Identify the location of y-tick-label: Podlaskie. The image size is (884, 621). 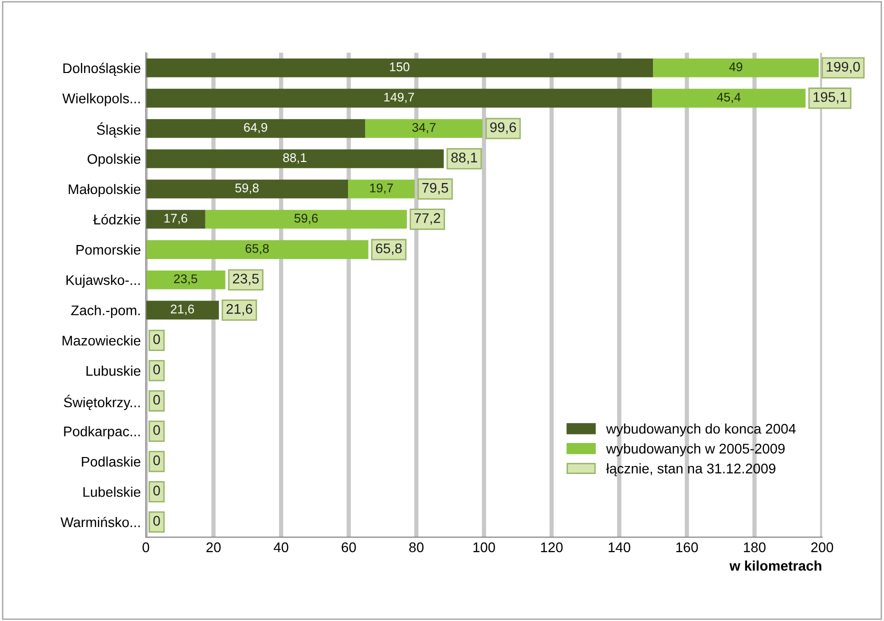
(111, 461).